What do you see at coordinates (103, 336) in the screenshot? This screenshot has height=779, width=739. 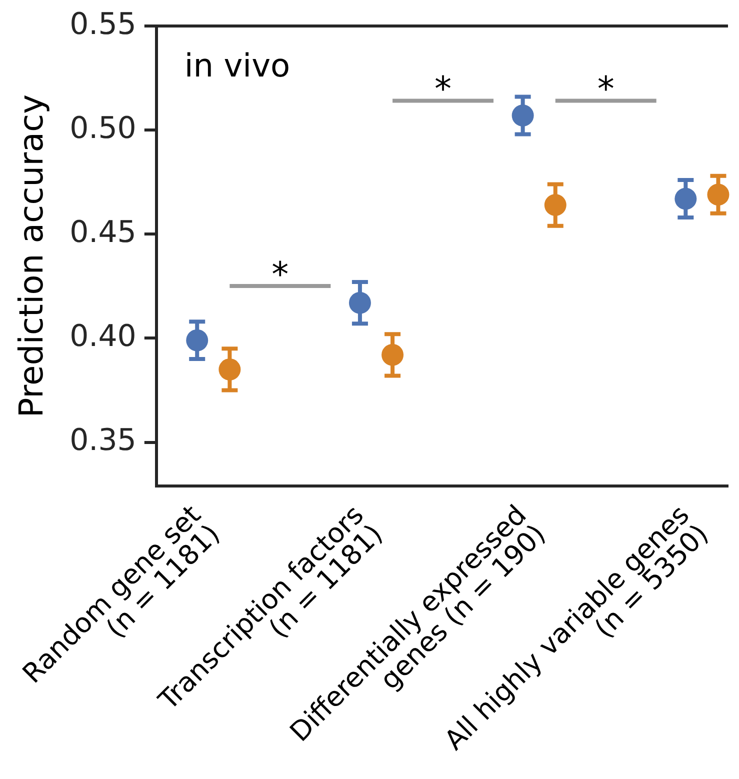 I see `y-tick-label: 0.40` at bounding box center [103, 336].